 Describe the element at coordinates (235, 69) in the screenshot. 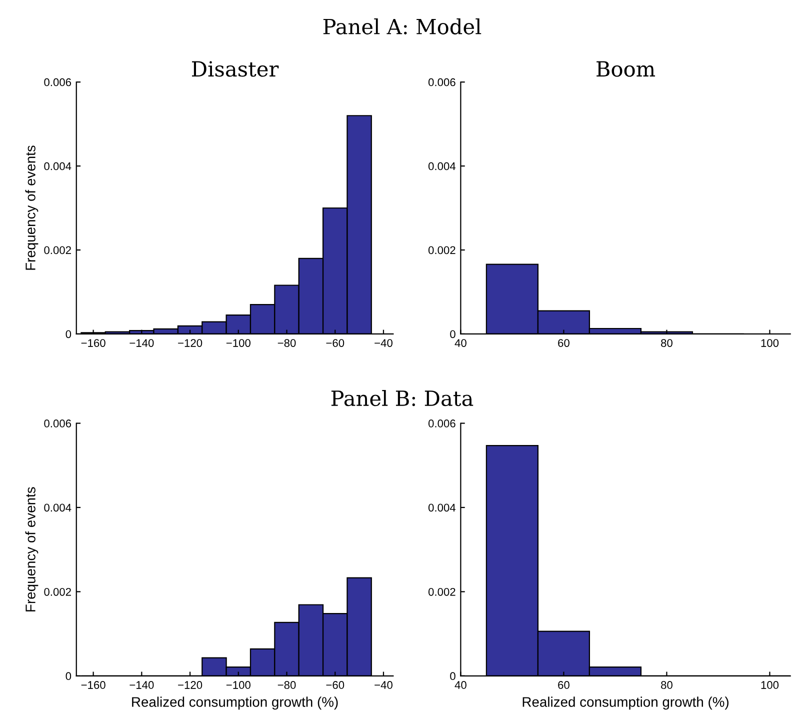

I see `chart-title: Disaster` at that location.